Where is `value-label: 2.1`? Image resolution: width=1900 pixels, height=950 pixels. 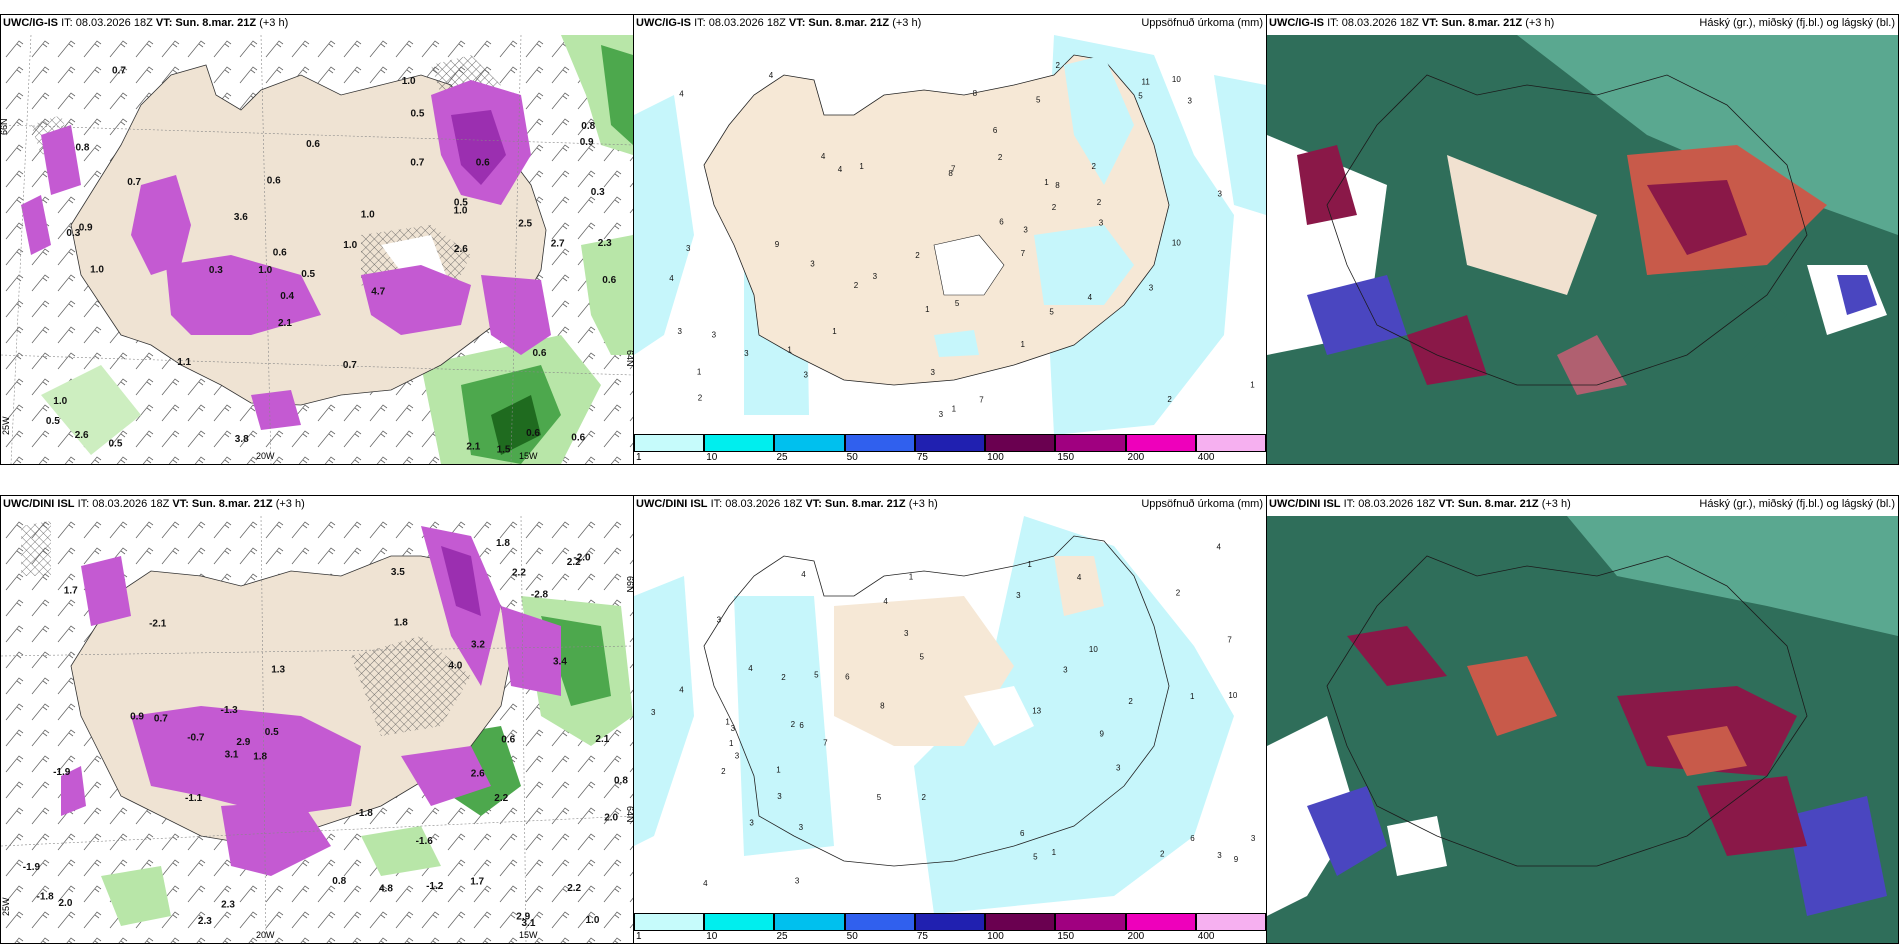 value-label: 2.1 is located at coordinates (602, 739).